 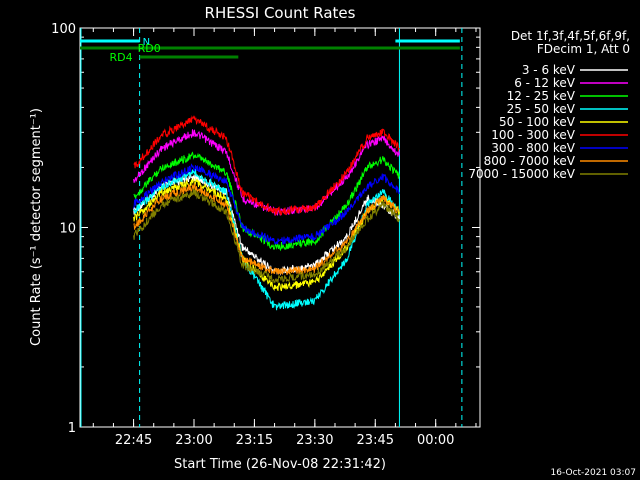 What do you see at coordinates (36, 227) in the screenshot?
I see `y-axis-label: Count Rate (s⁻¹ detector segment⁻¹)` at bounding box center [36, 227].